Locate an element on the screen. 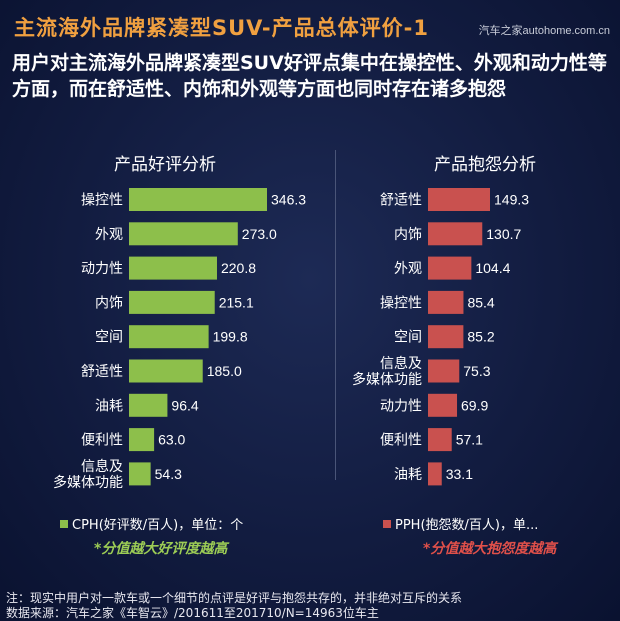  left-note: *分值越大好评度越高 is located at coordinates (161, 549).